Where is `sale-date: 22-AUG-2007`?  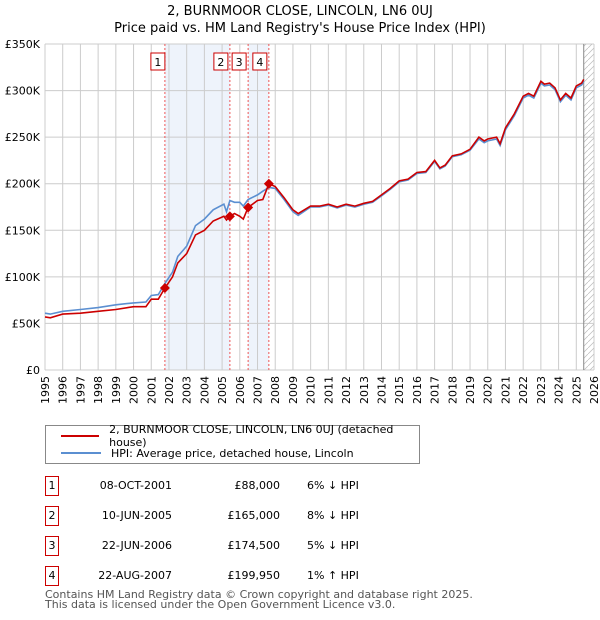 sale-date: 22-AUG-2007 is located at coordinates (135, 575).